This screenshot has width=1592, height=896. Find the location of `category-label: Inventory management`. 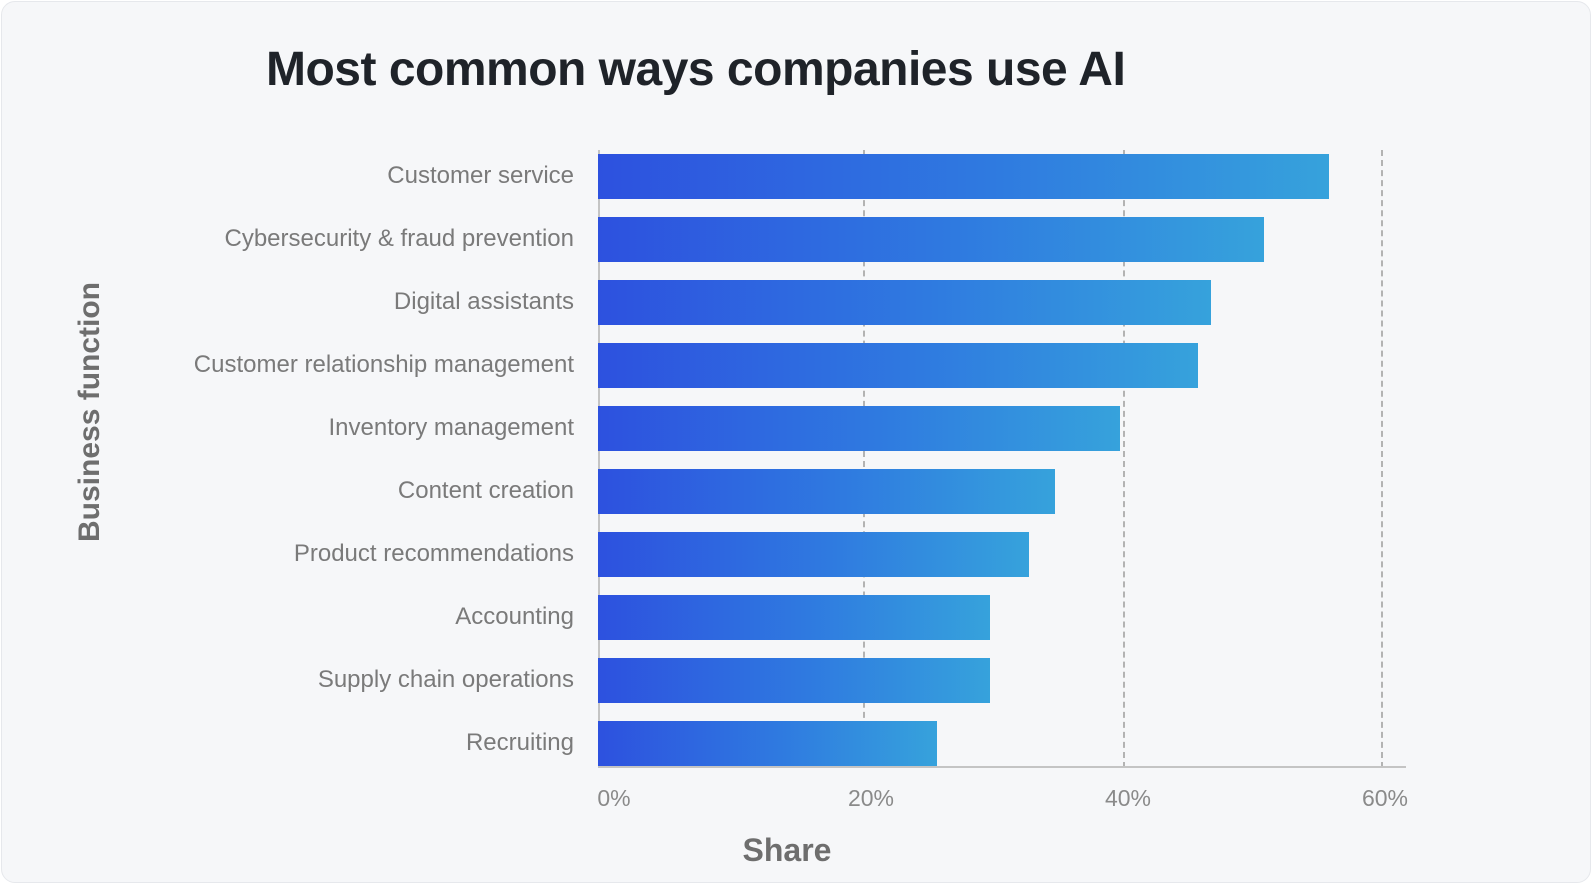

category-label: Inventory management is located at coordinates (451, 427).